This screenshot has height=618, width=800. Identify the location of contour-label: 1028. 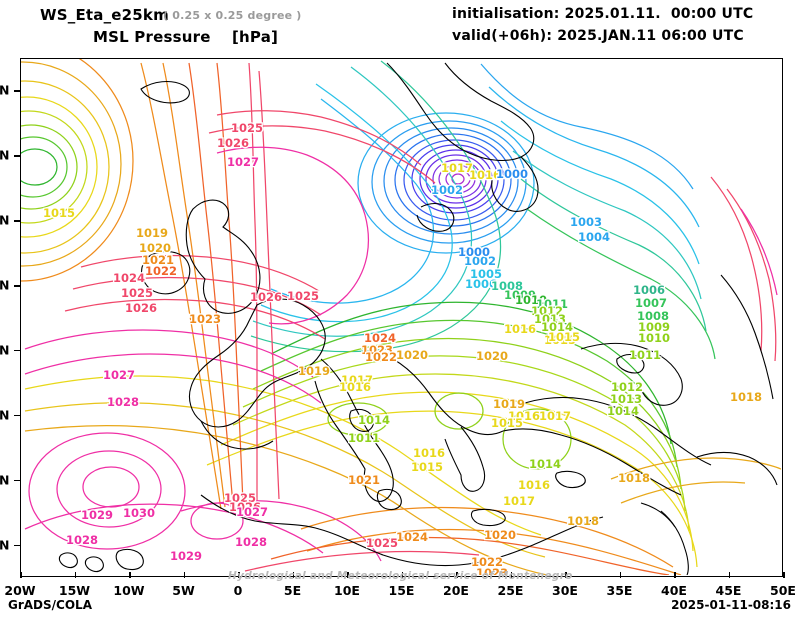
(123, 402).